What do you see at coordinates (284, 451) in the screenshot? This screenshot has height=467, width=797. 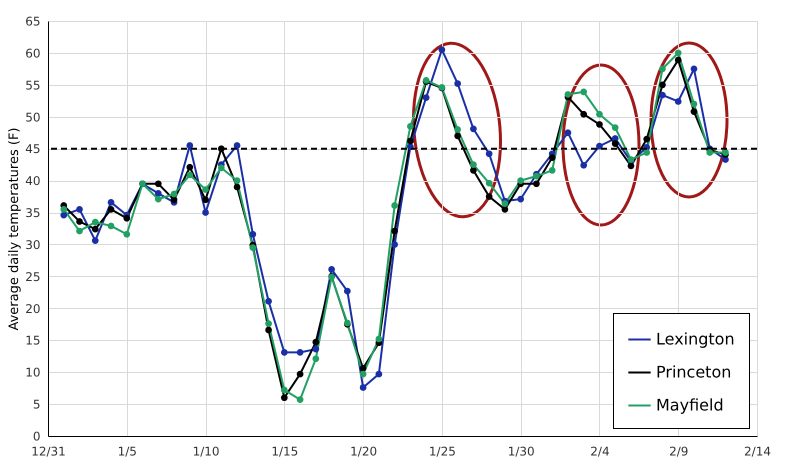 I see `x-tick-label: 1/15` at bounding box center [284, 451].